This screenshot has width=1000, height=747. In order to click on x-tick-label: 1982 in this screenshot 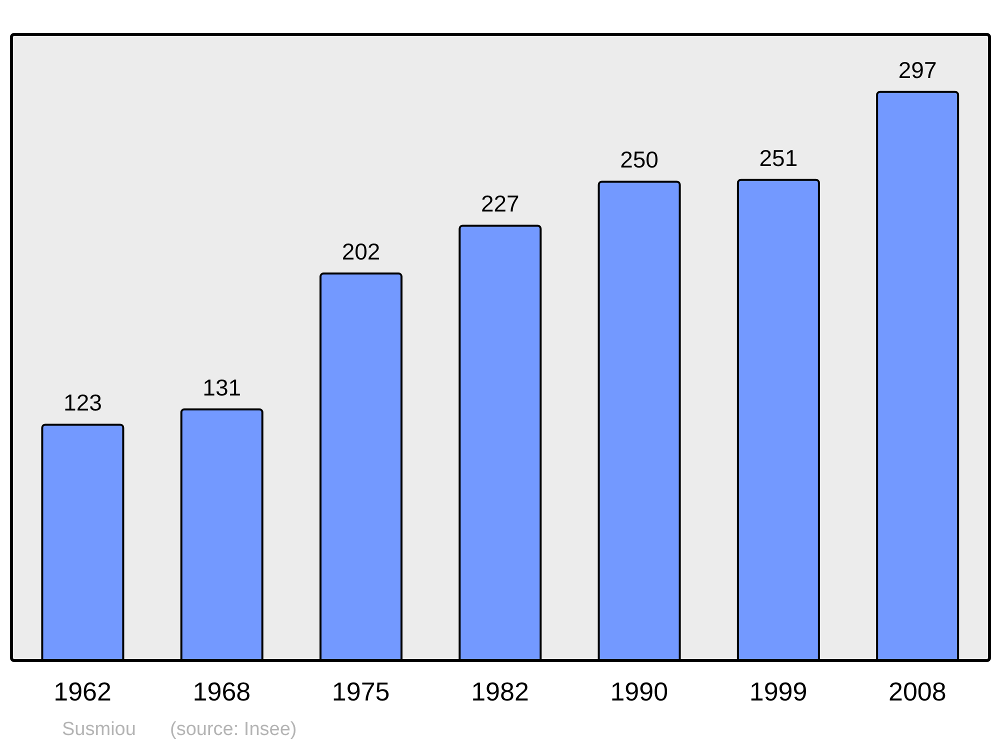, I will do `click(500, 691)`.